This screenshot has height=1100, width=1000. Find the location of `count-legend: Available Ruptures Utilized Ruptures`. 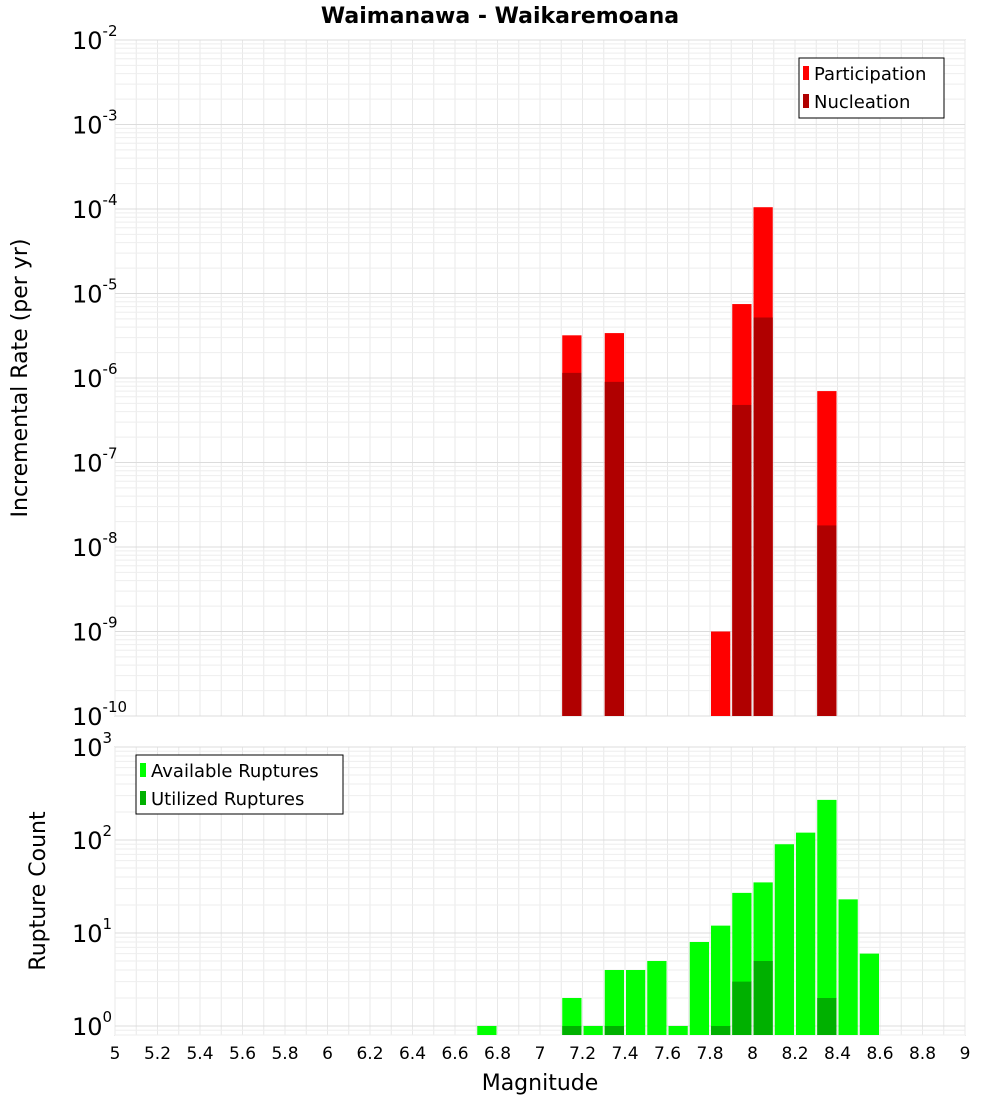

count-legend: Available Ruptures Utilized Ruptures is located at coordinates (239, 784).